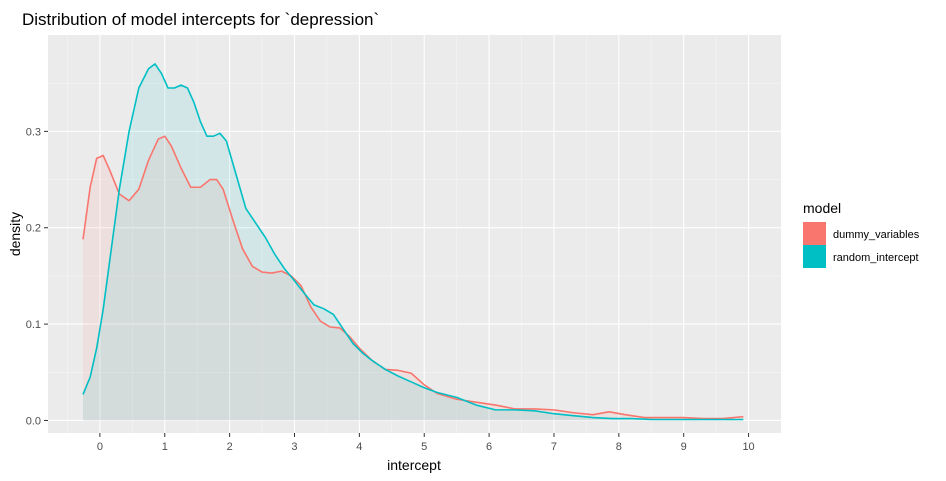 This screenshot has height=481, width=946. I want to click on legend-label-dummy-variables: dummy_variables, so click(876, 235).